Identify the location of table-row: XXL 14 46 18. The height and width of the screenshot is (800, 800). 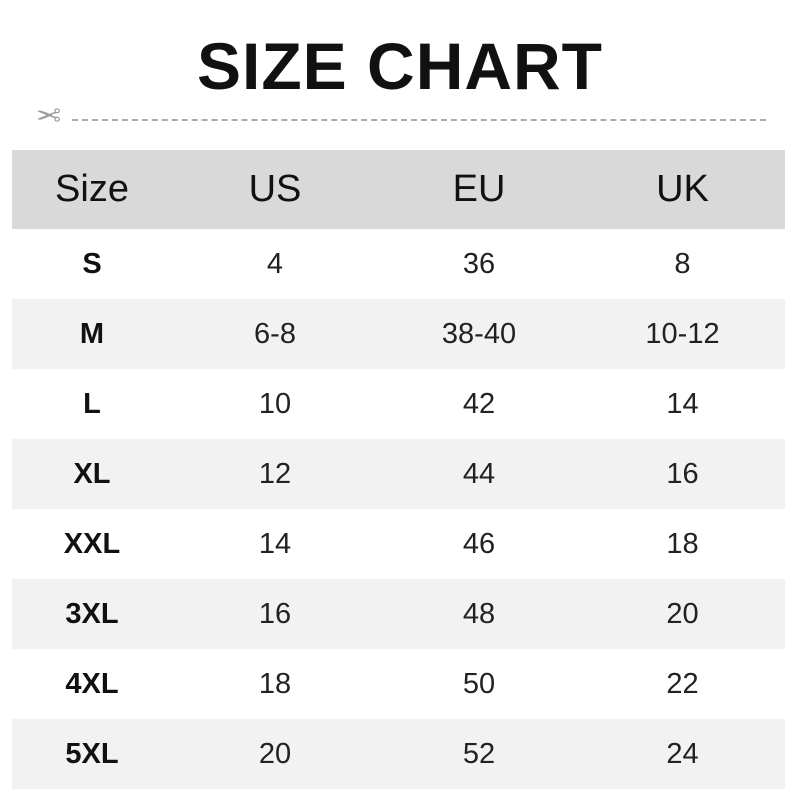
(398, 544).